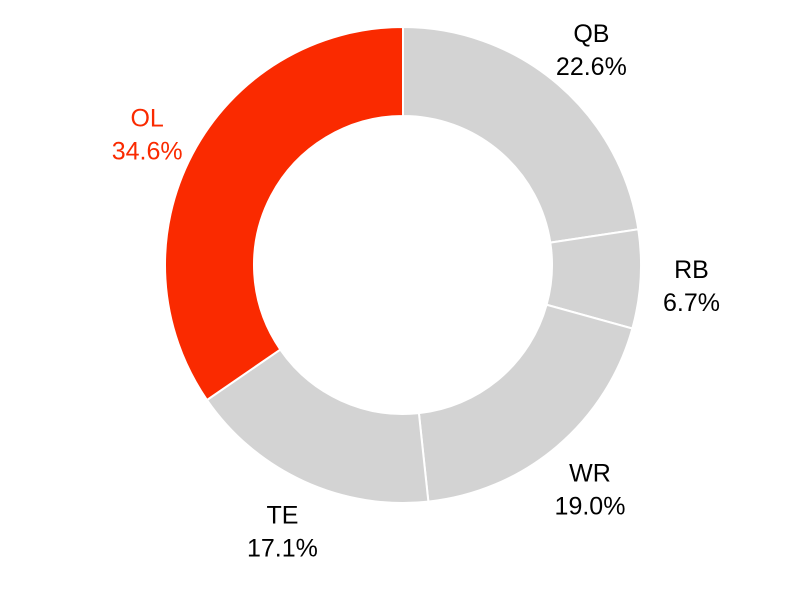 This screenshot has height=611, width=803. Describe the element at coordinates (691, 270) in the screenshot. I see `slice-category-rb: RB` at that location.